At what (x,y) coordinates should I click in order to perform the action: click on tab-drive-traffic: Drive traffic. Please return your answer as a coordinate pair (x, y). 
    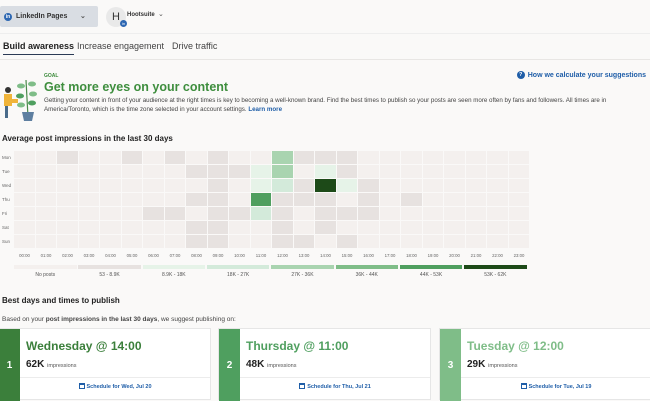
    Looking at the image, I should click on (195, 46).